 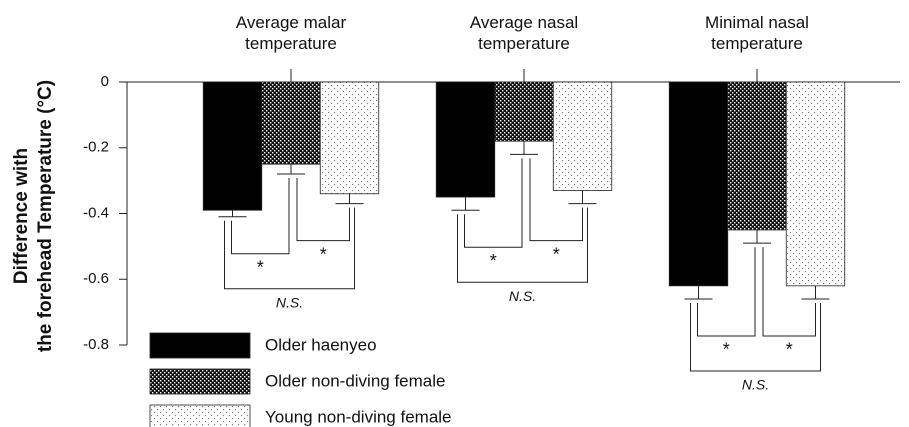 I want to click on y-tick-label: -0.2, so click(x=96, y=147).